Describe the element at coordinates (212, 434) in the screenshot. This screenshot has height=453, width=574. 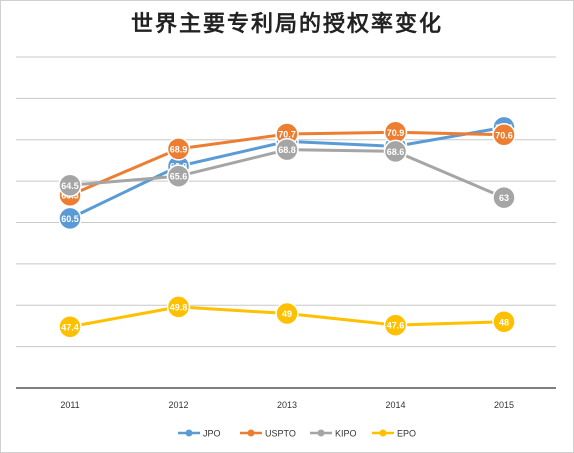
I see `legend-label-jpo: JPO` at that location.